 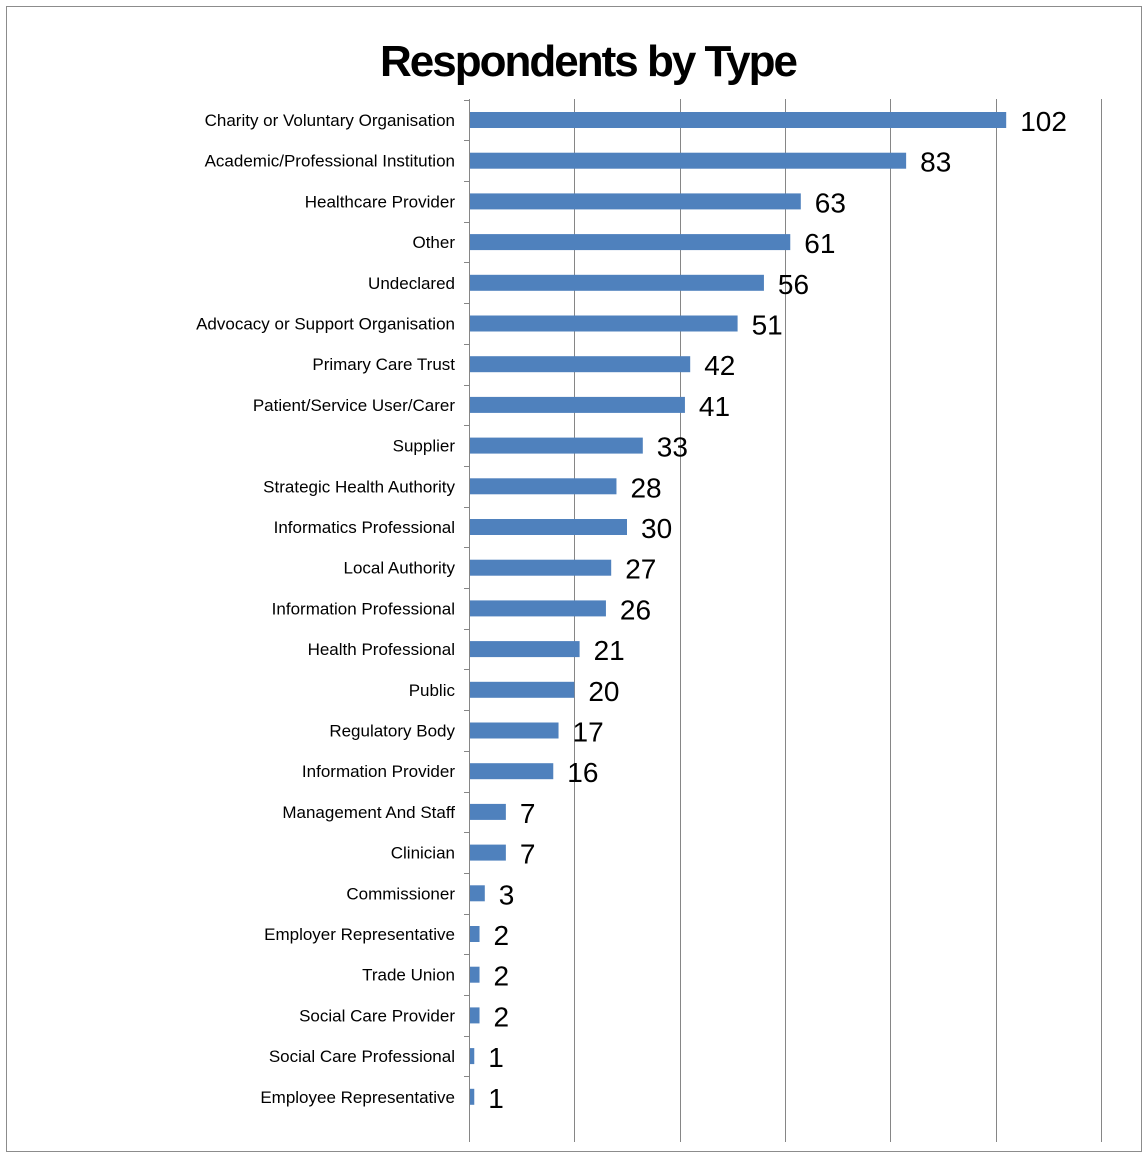 What do you see at coordinates (408, 975) in the screenshot?
I see `category-label: Trade Union` at bounding box center [408, 975].